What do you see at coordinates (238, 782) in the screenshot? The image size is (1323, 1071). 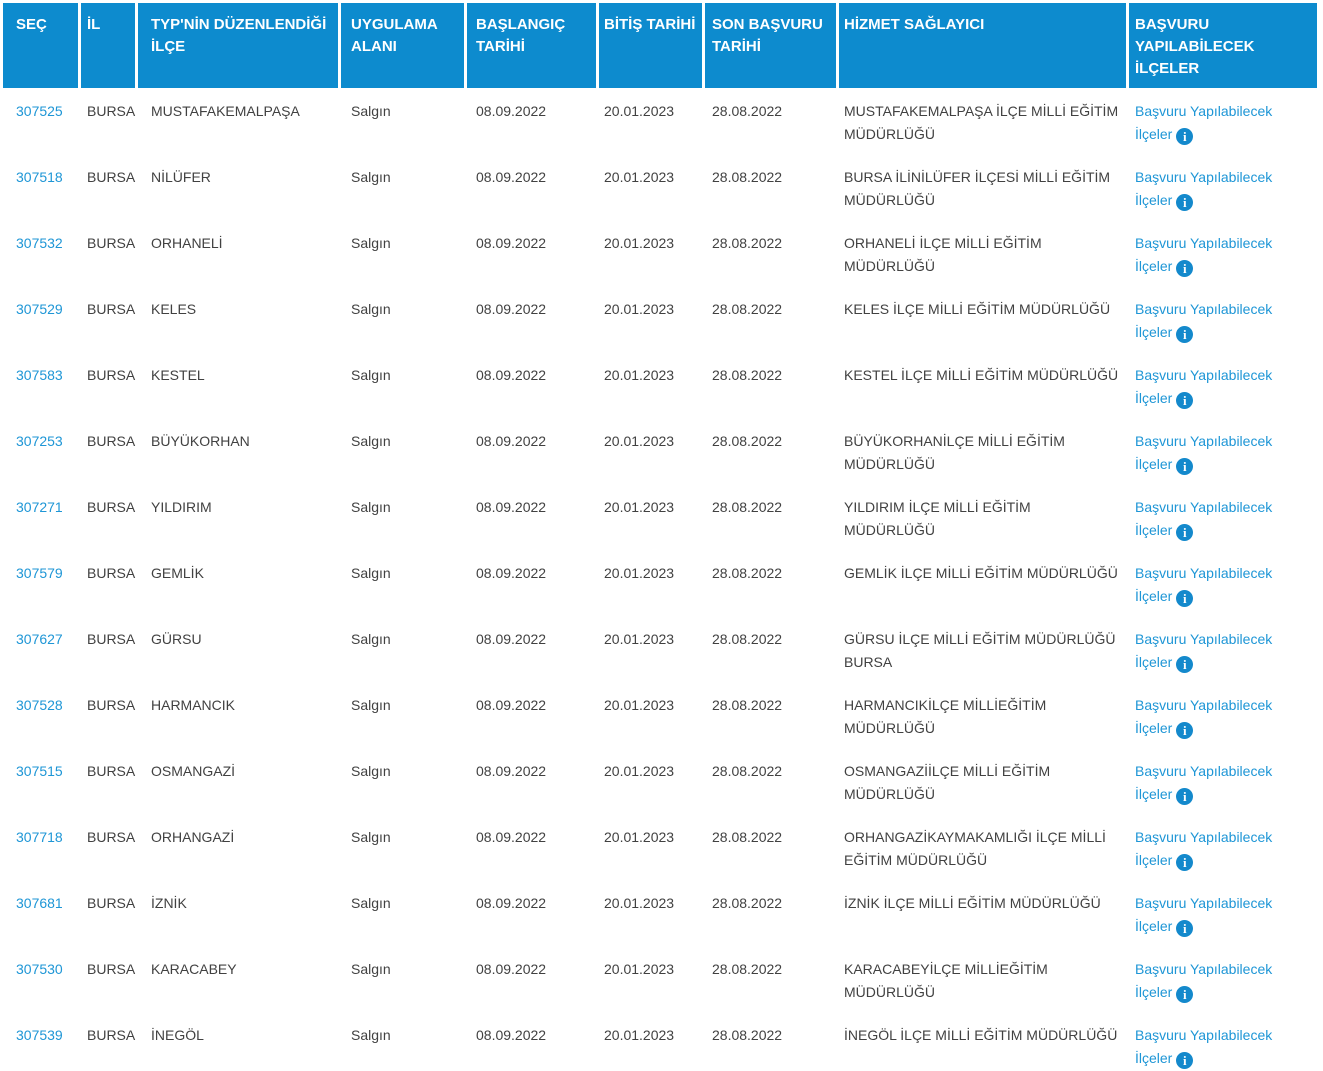 I see `cell-ilce: OSMANGAZİ` at bounding box center [238, 782].